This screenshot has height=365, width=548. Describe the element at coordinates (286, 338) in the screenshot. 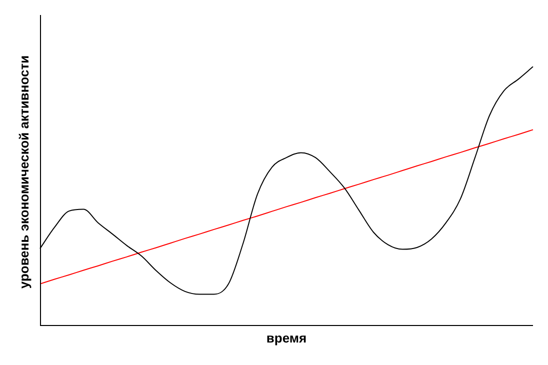

I see `x-axis-title: время` at that location.